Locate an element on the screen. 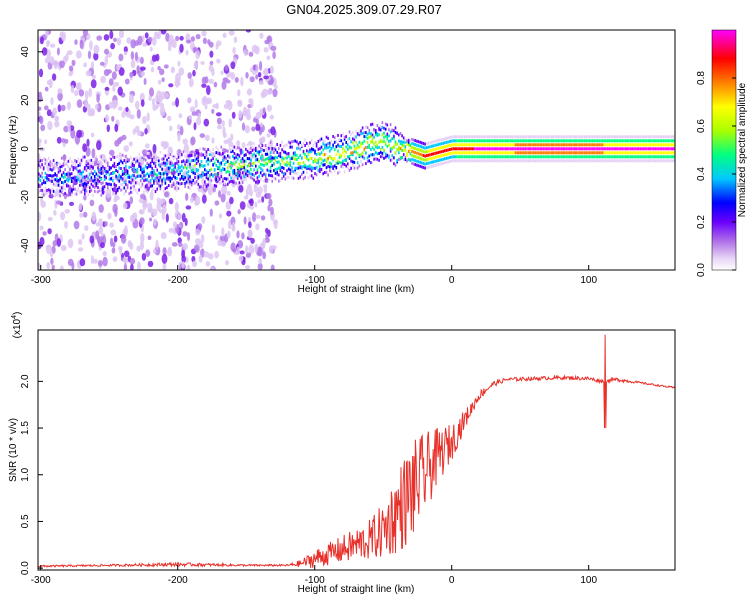 The width and height of the screenshot is (750, 600). x-tick-label: -200 is located at coordinates (178, 580).